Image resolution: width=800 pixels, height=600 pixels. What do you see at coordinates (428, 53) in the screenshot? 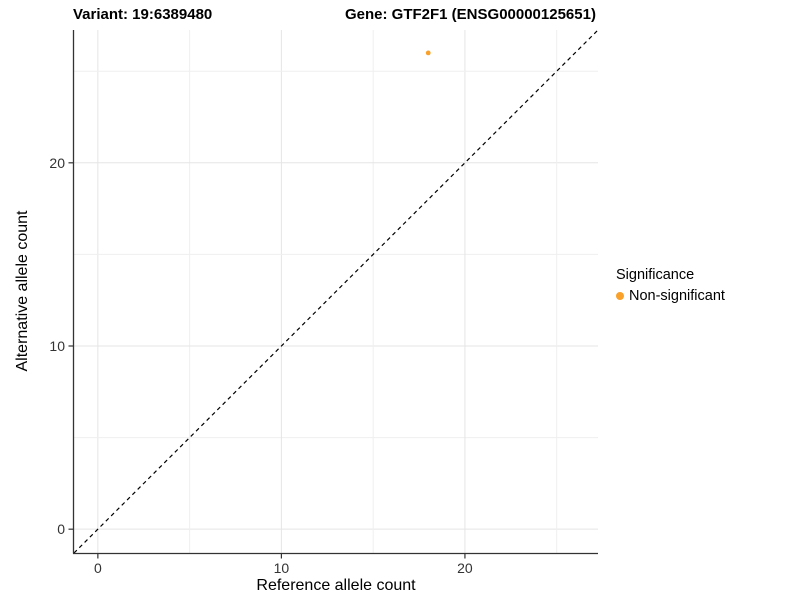
I see `data-point` at bounding box center [428, 53].